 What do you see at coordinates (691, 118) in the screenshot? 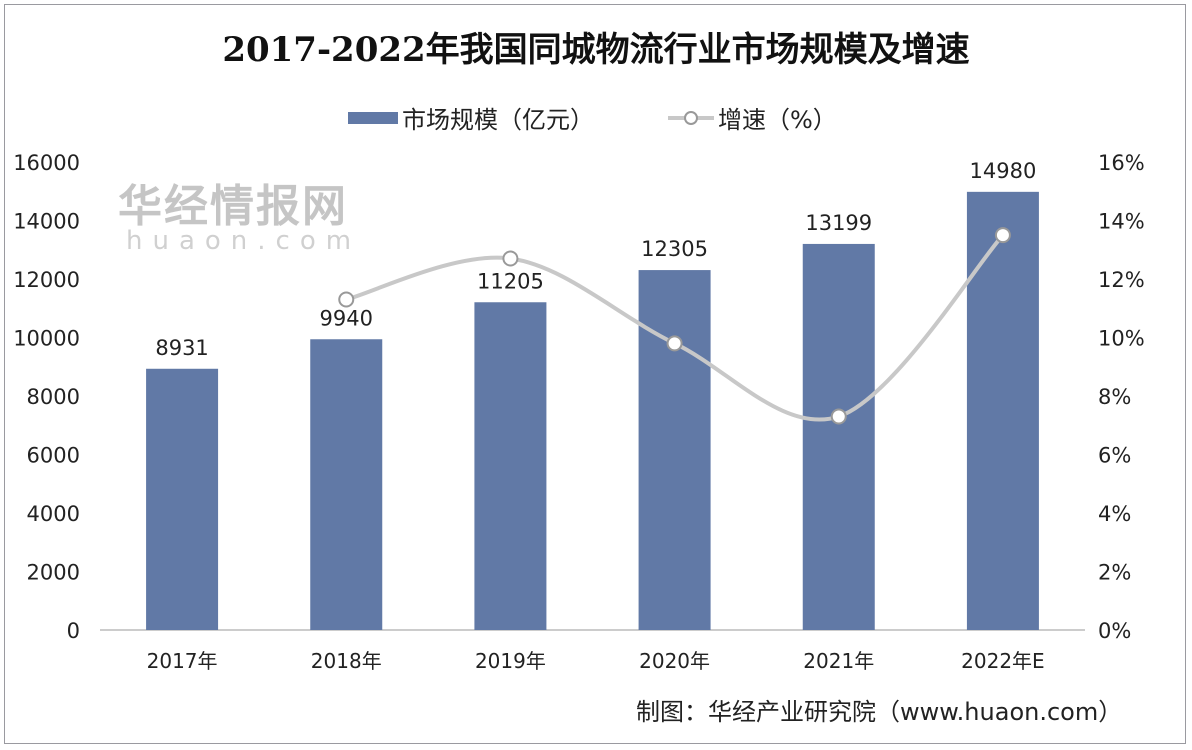
I see `legend-line-marker` at bounding box center [691, 118].